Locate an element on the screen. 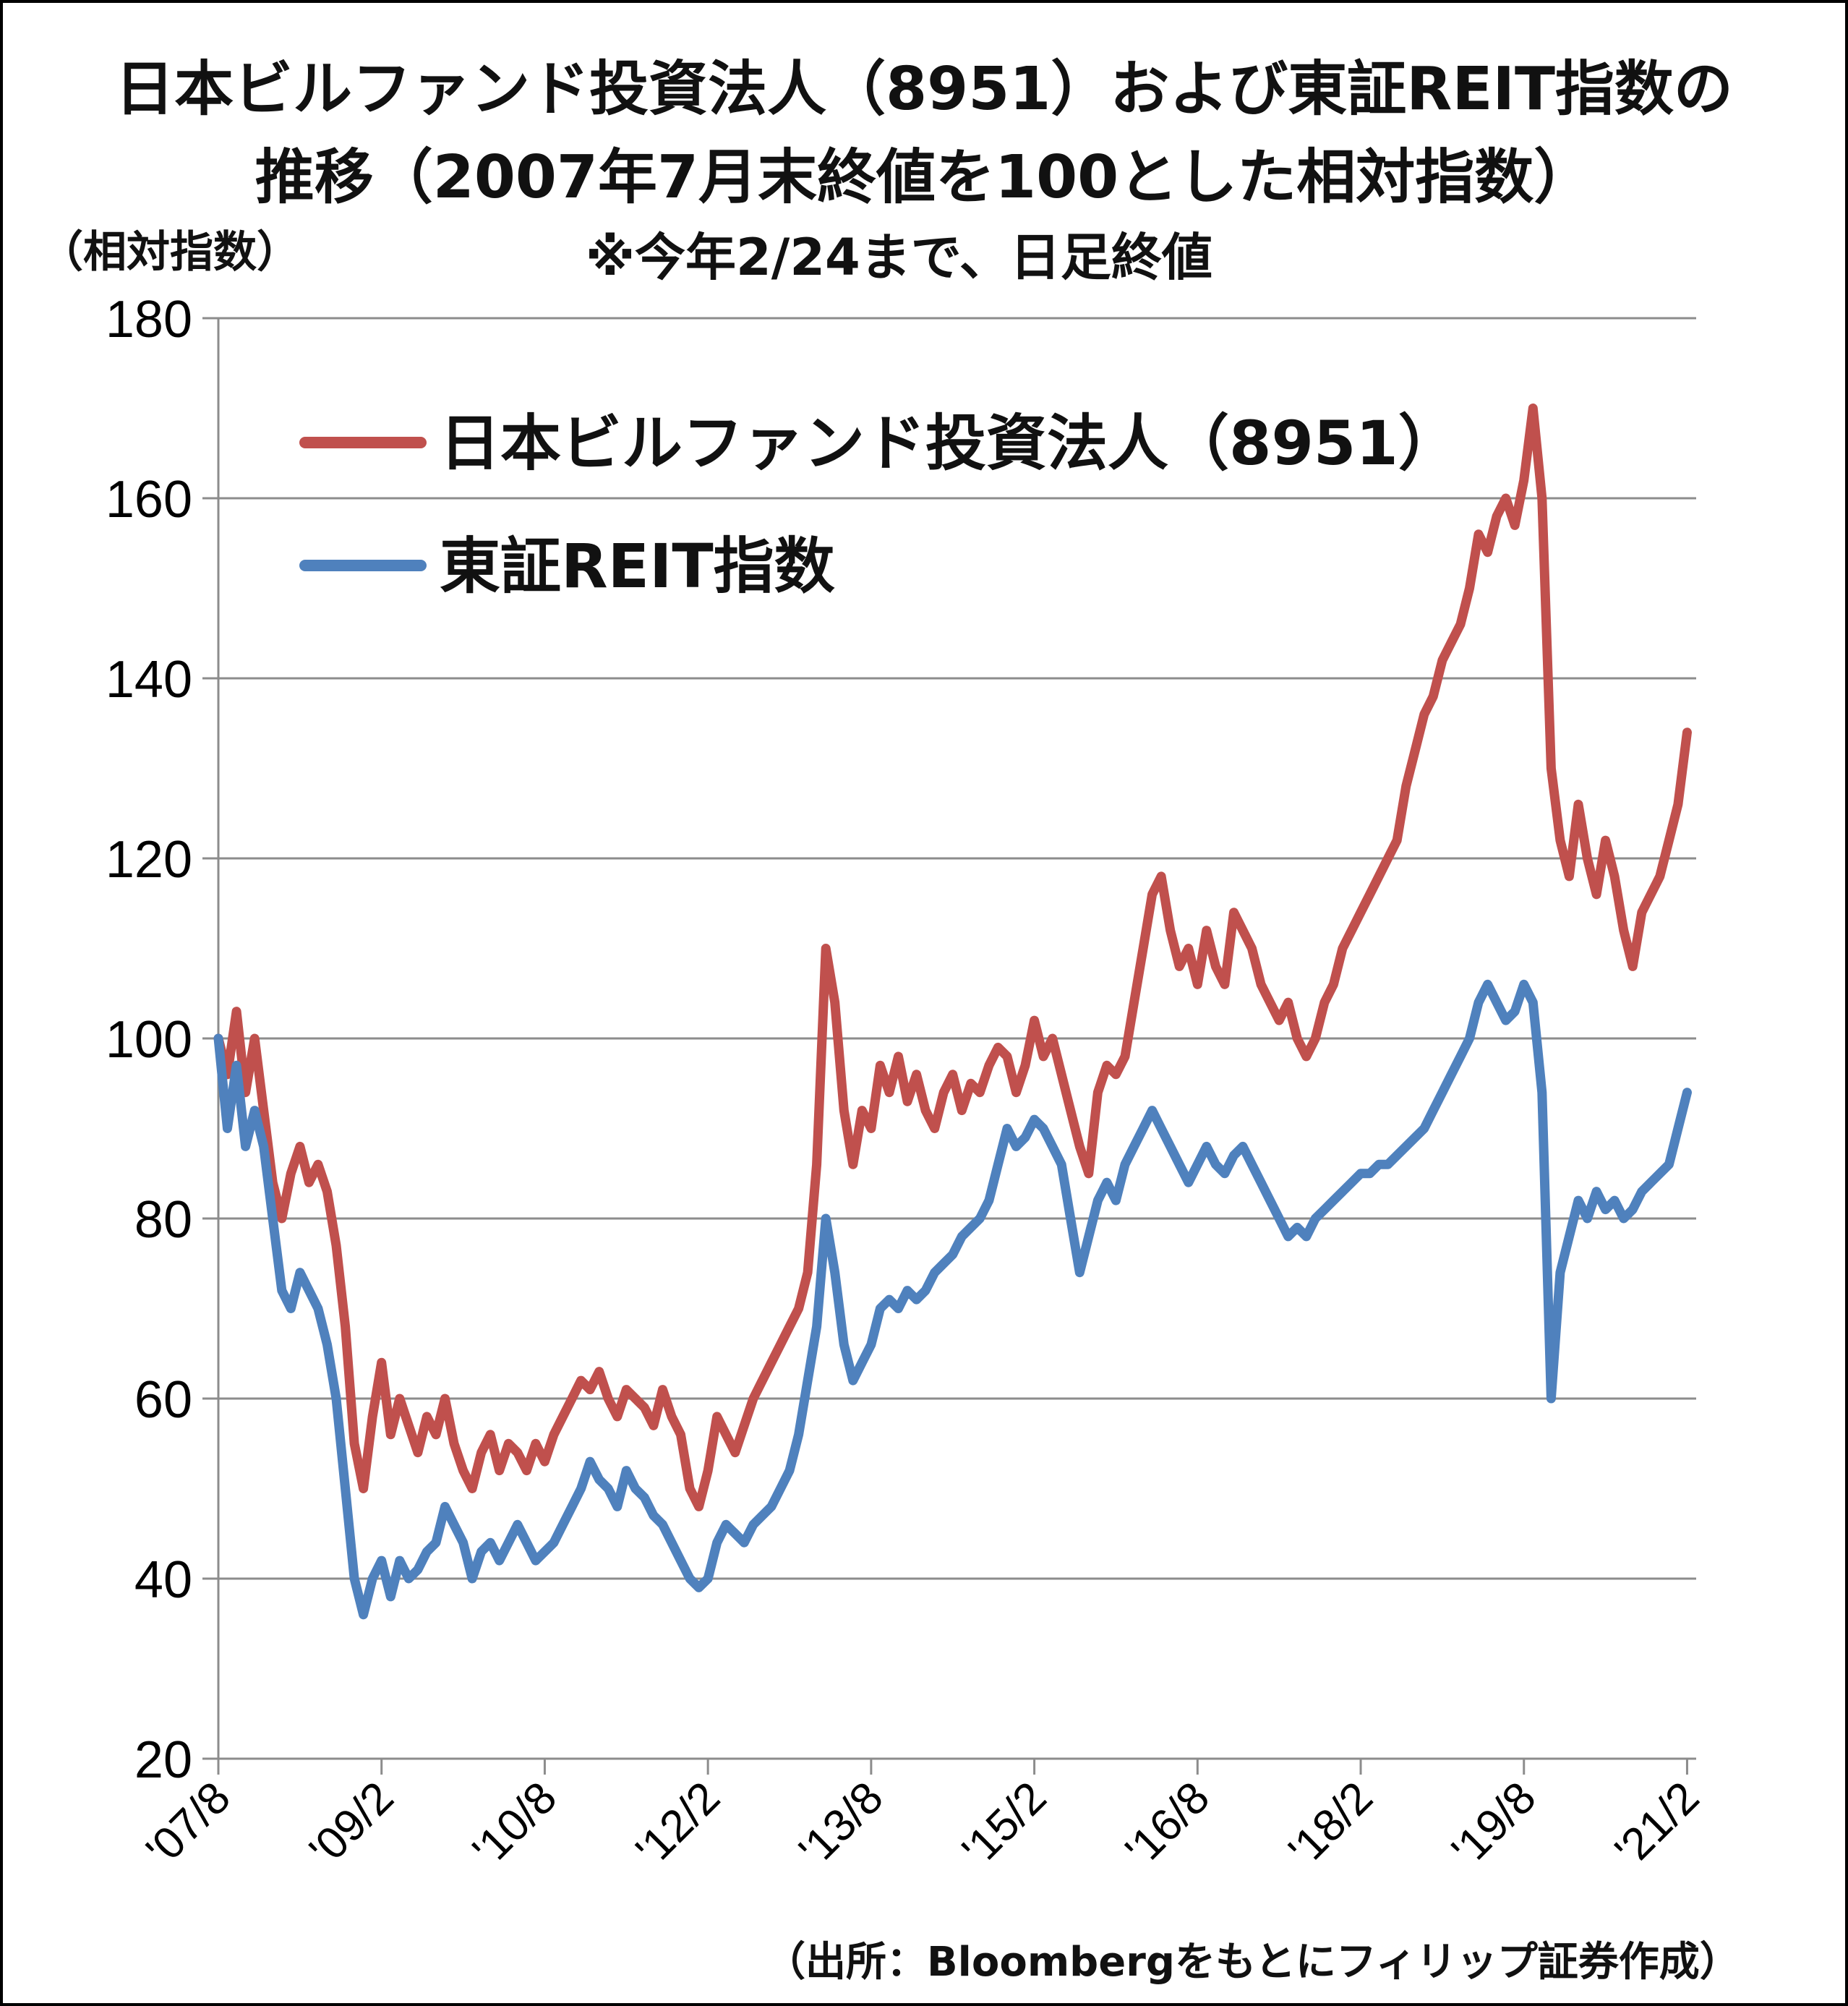 This screenshot has width=1848, height=2006. x-tick-label: '10/8 is located at coordinates (514, 1823).